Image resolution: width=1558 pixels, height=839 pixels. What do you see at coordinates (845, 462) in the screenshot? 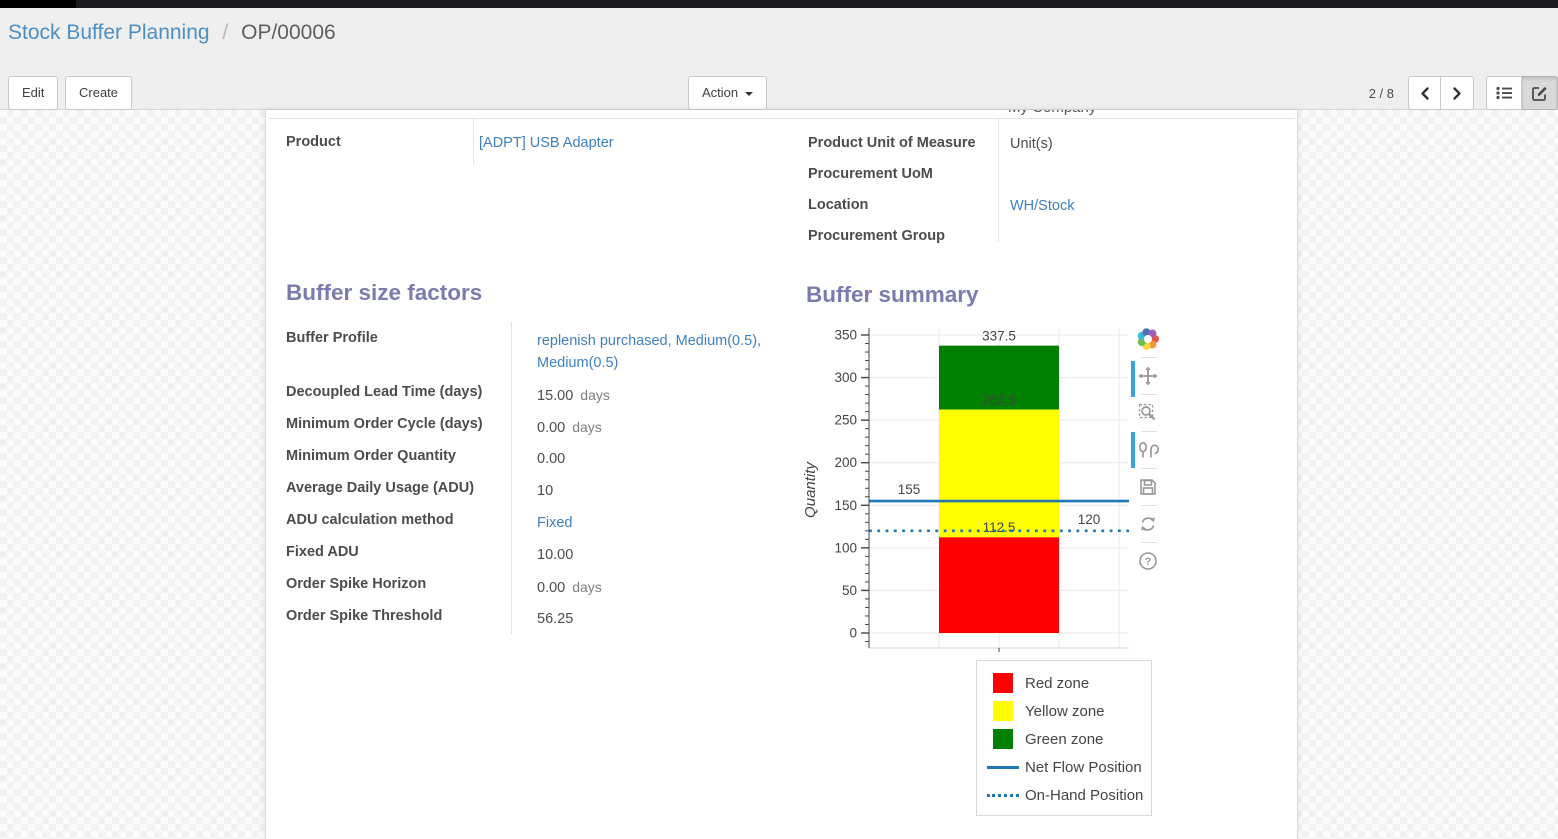
I see `svg-text: 200` at bounding box center [845, 462].